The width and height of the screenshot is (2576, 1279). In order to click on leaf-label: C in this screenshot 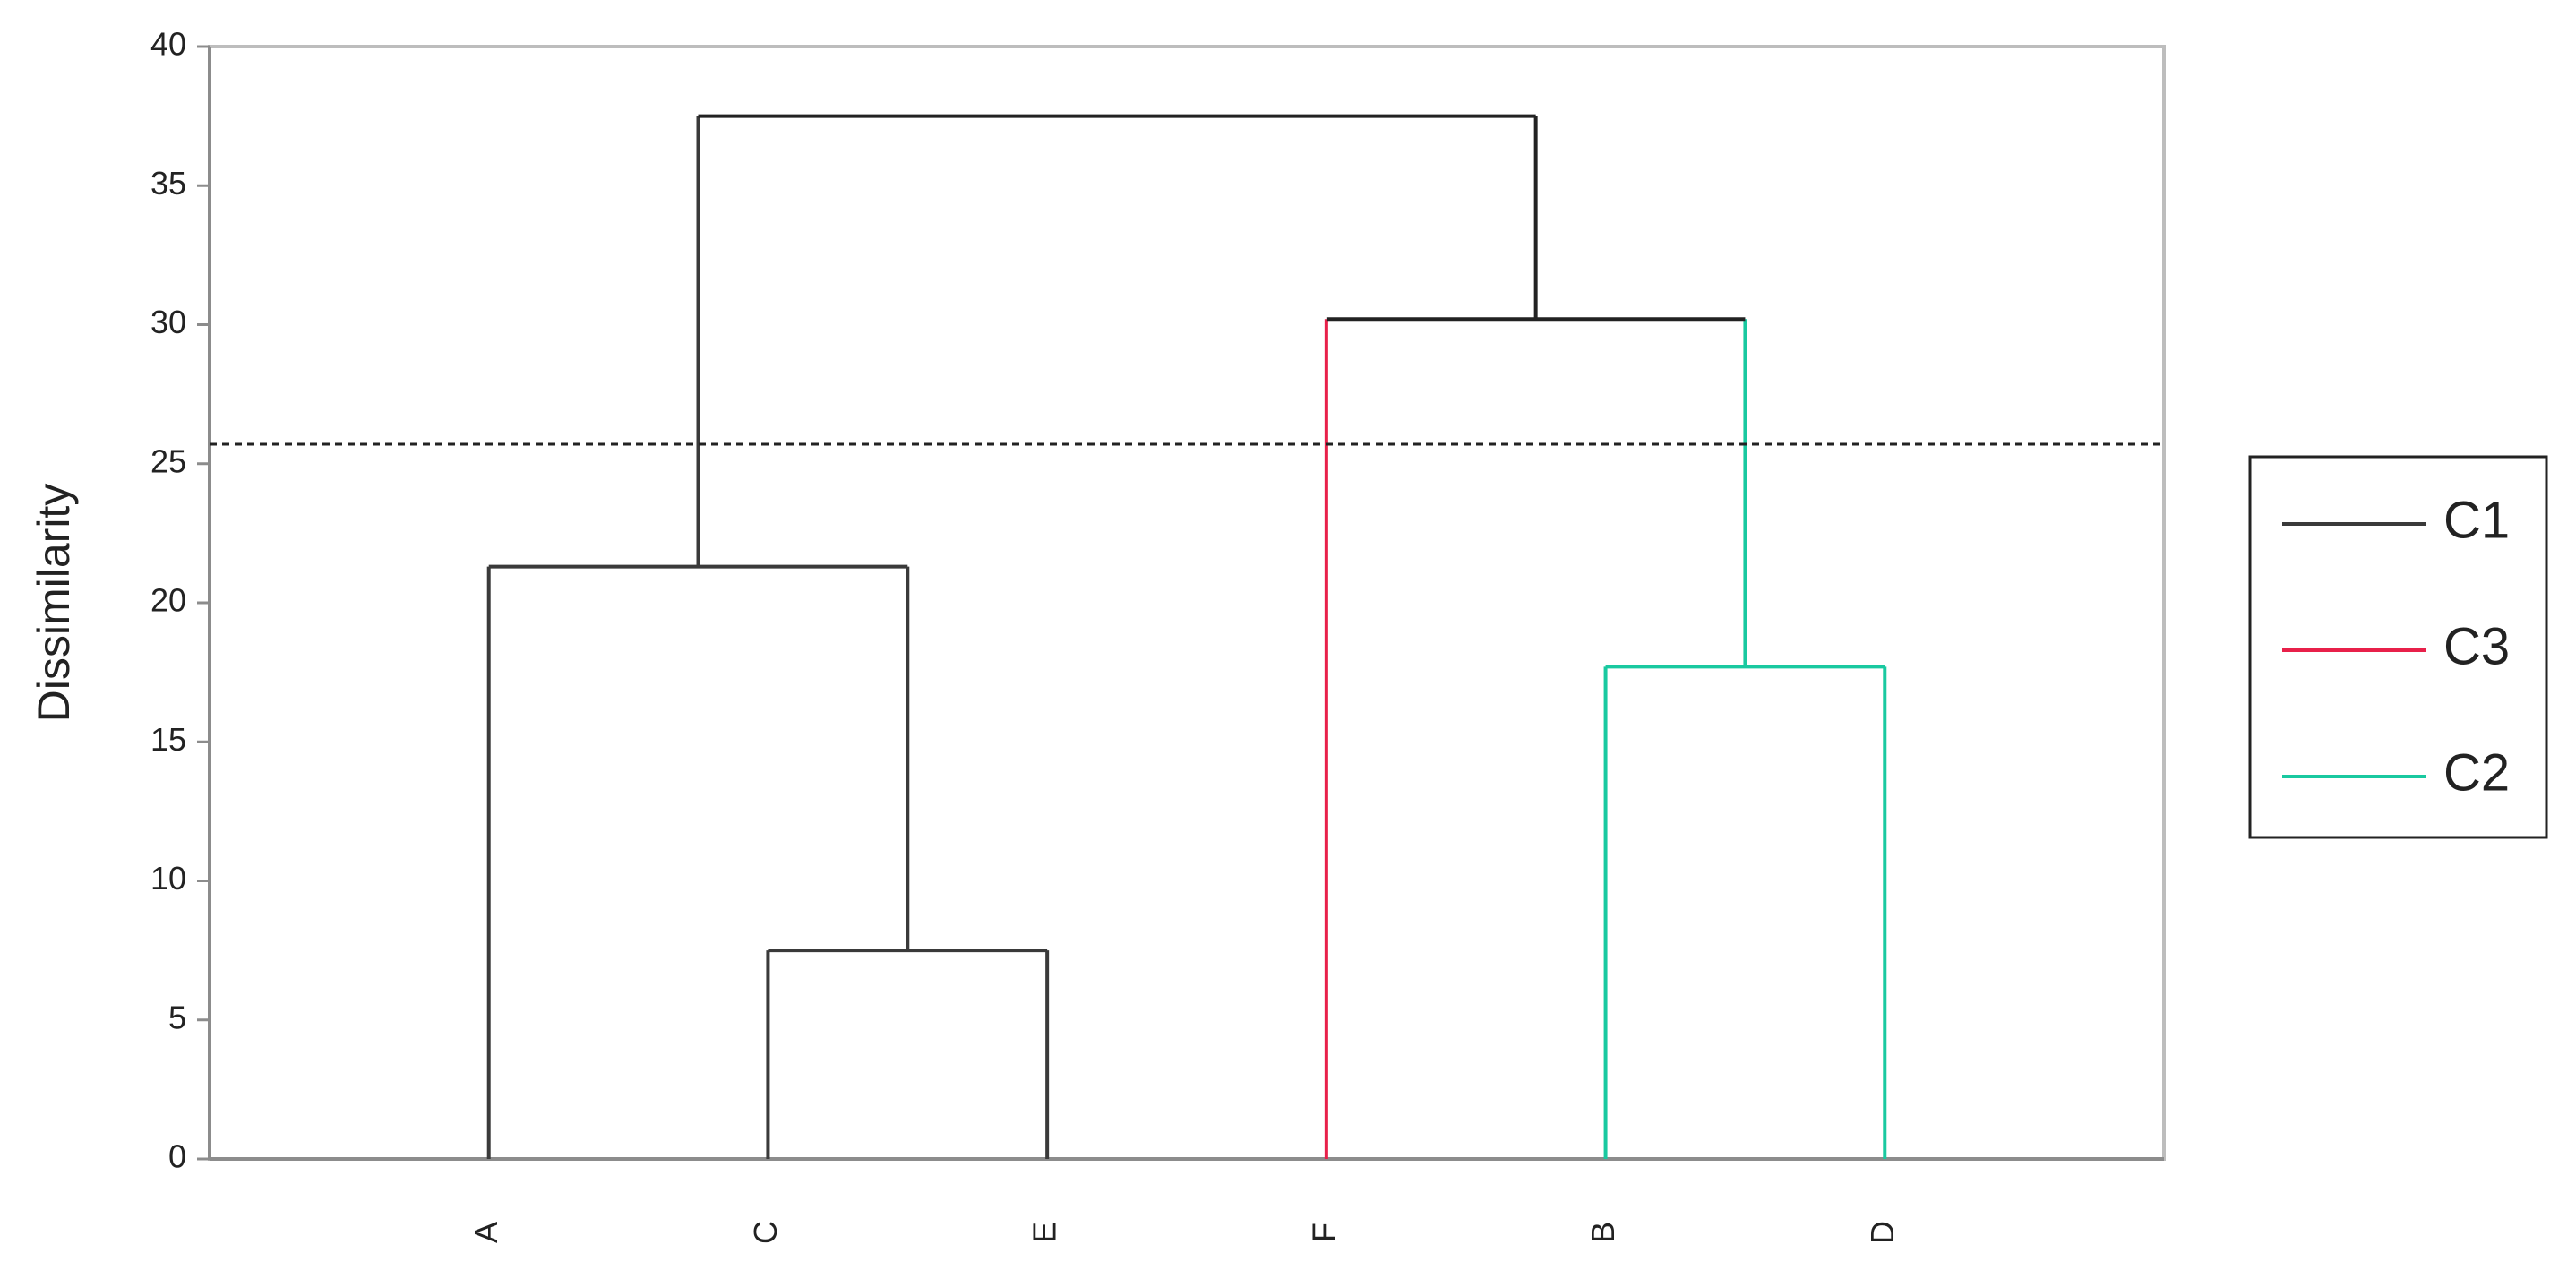, I will do `click(765, 1232)`.